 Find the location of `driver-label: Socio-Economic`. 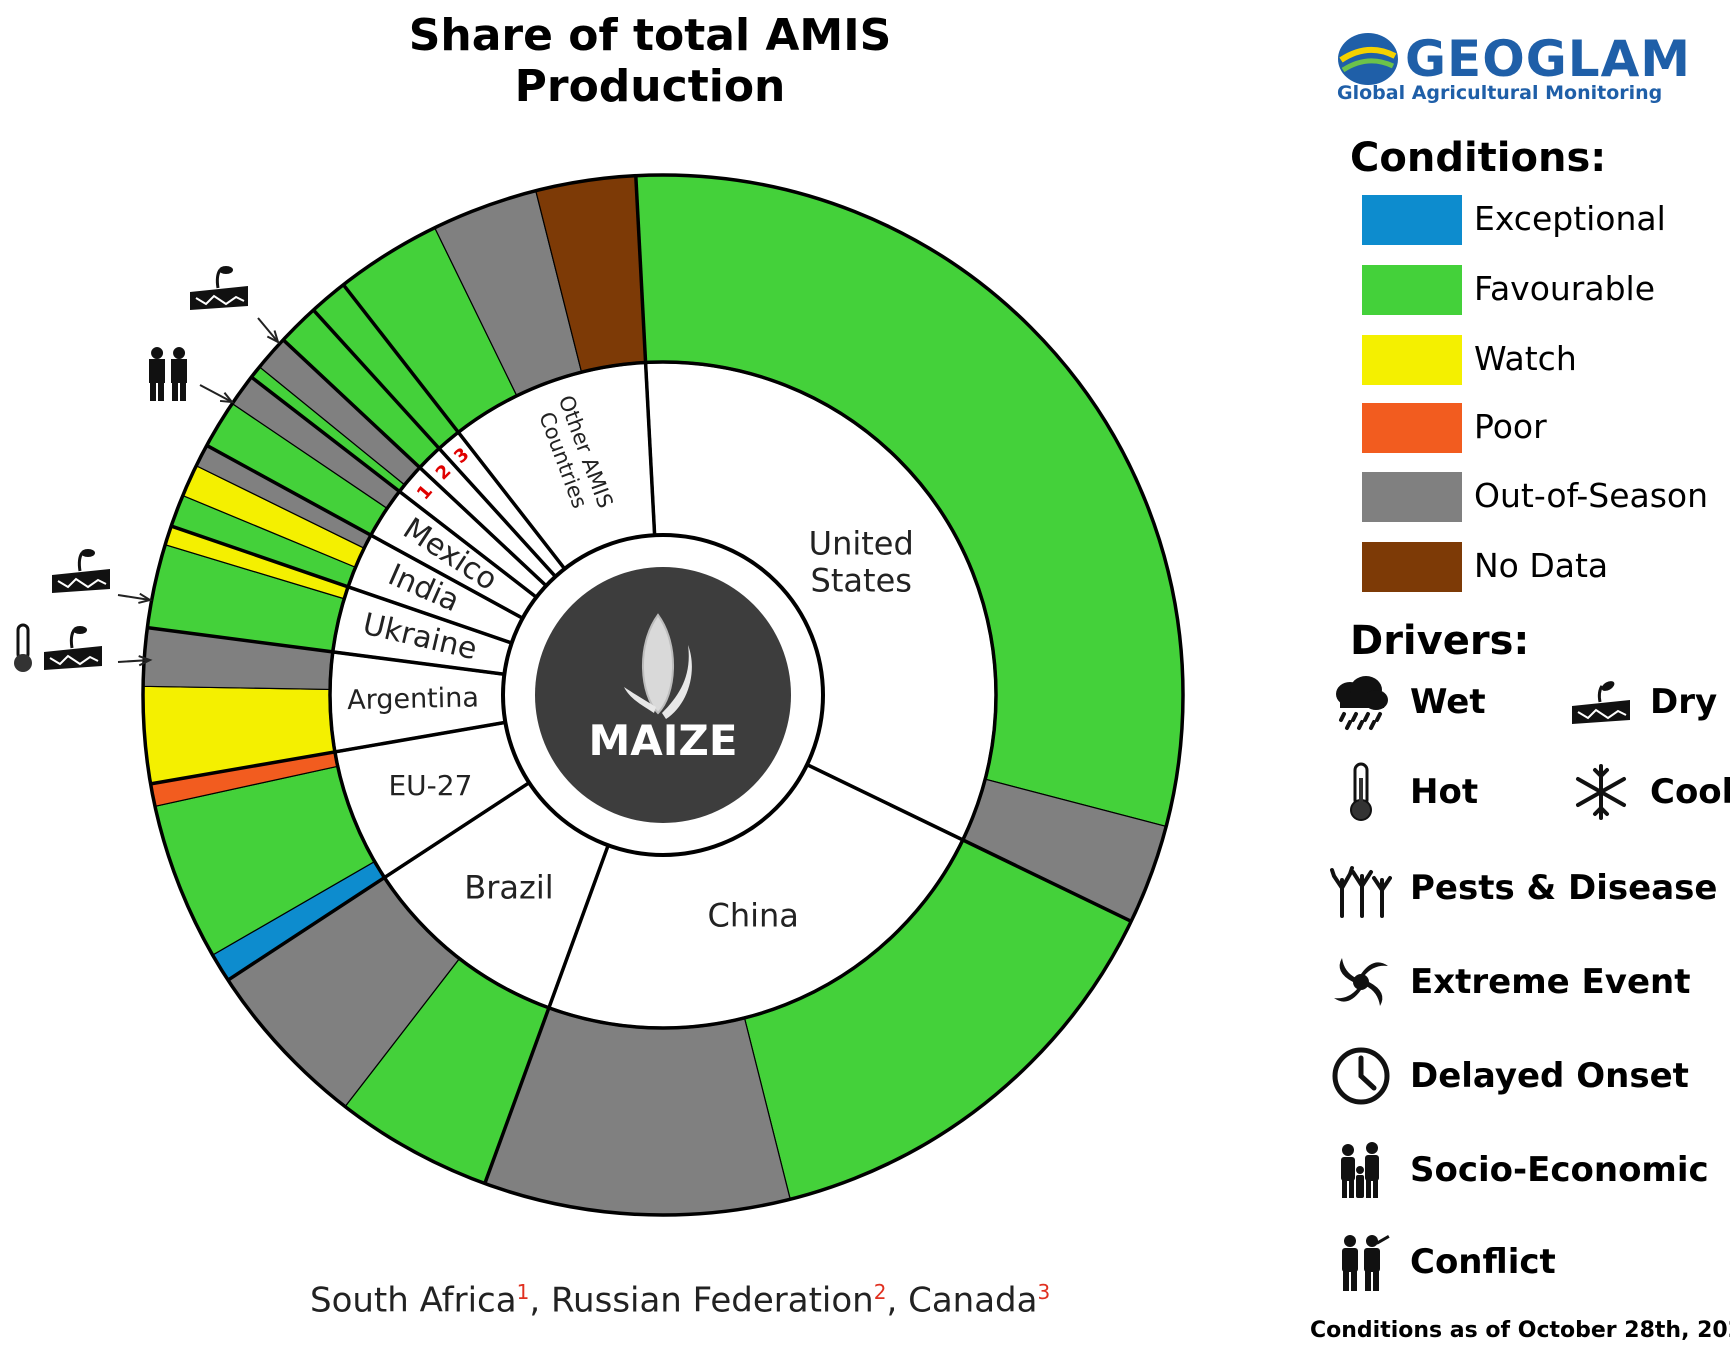

driver-label: Socio-Economic is located at coordinates (1559, 1170).